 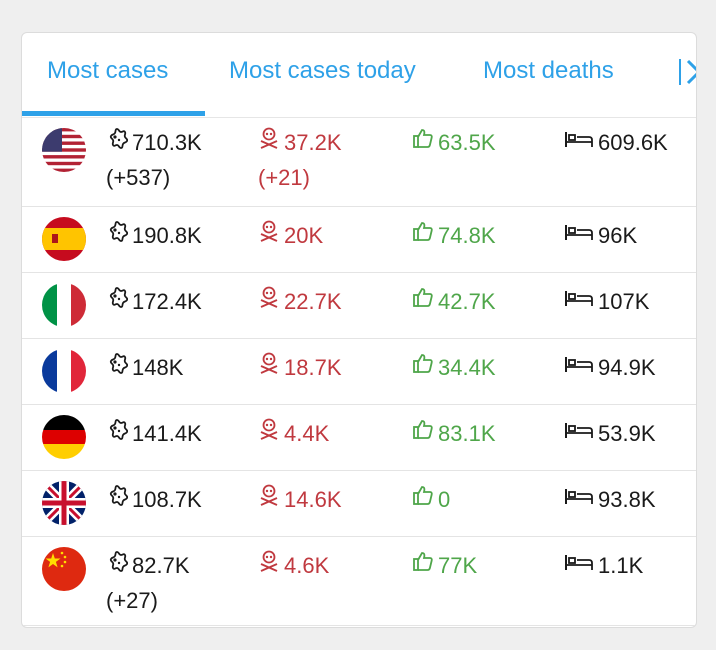 What do you see at coordinates (359, 306) in the screenshot?
I see `table-row: 172.4K 22.7K 42.7K 107K` at bounding box center [359, 306].